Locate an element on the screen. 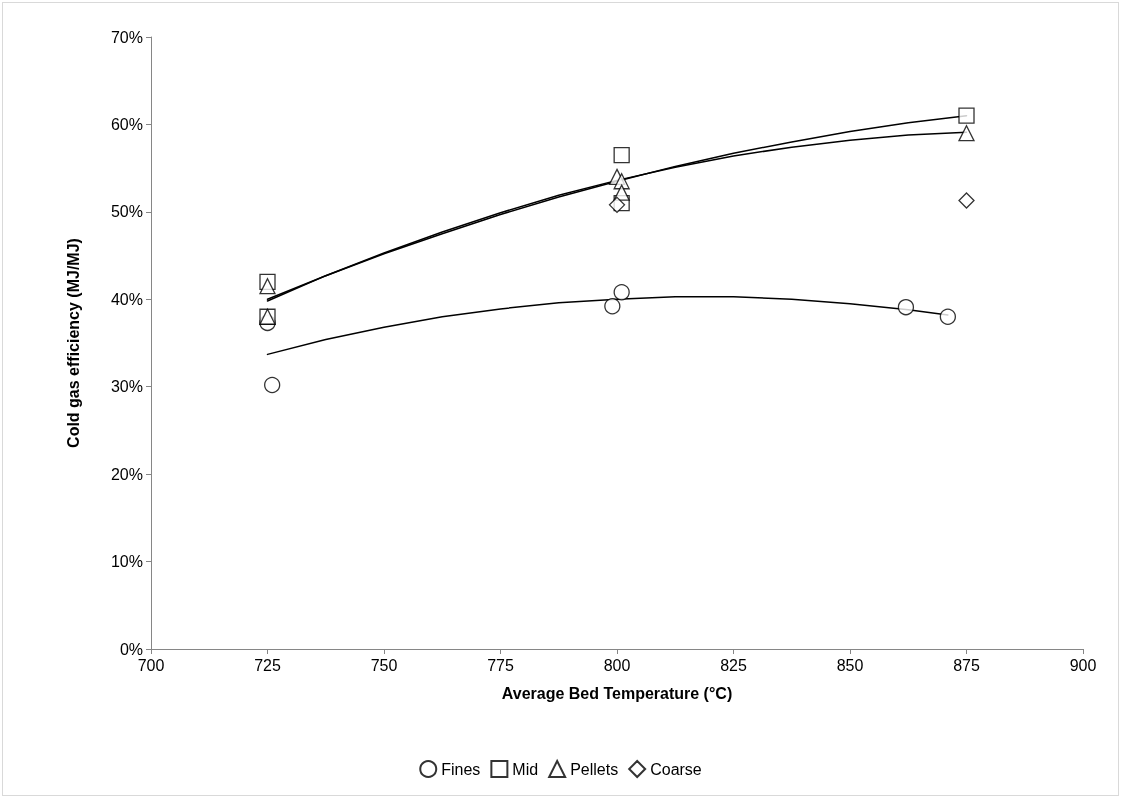  legend-label: Coarse is located at coordinates (676, 769).